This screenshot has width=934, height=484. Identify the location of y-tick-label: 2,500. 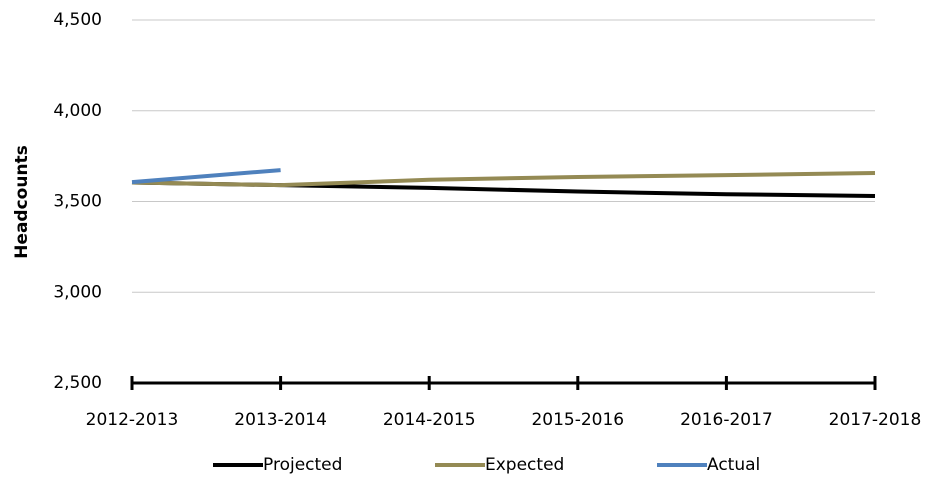
(77, 383).